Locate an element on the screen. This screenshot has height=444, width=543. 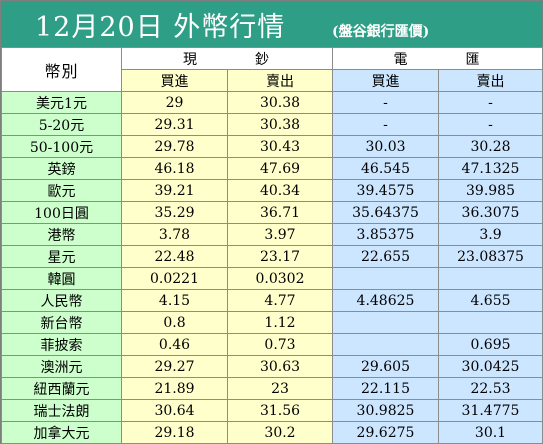
wire-buy-cell: 22.115 is located at coordinates (385, 388).